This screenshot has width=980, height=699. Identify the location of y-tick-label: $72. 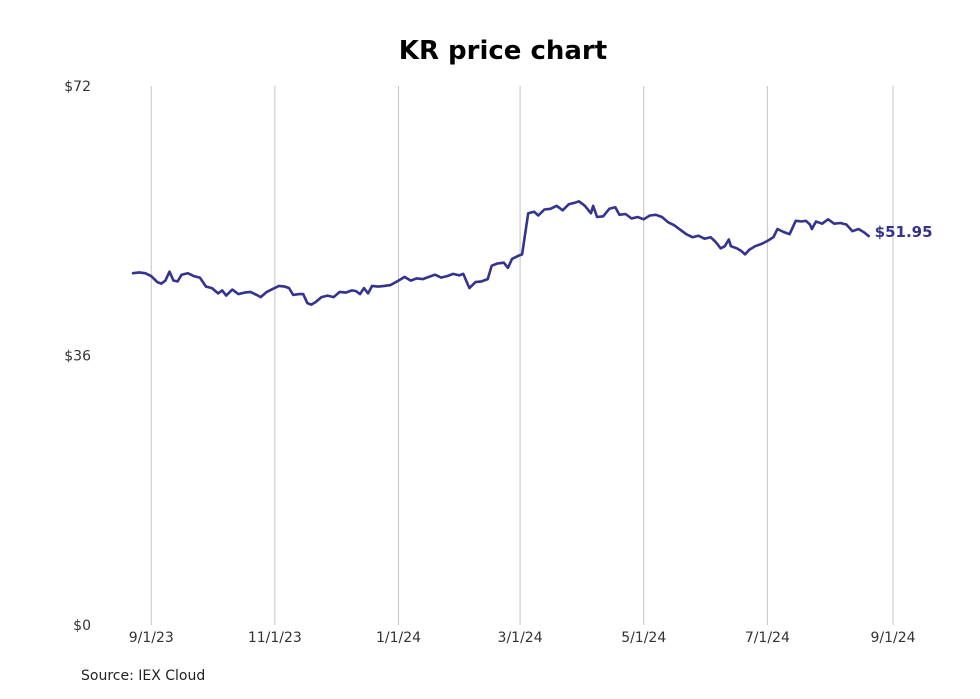
(77, 87).